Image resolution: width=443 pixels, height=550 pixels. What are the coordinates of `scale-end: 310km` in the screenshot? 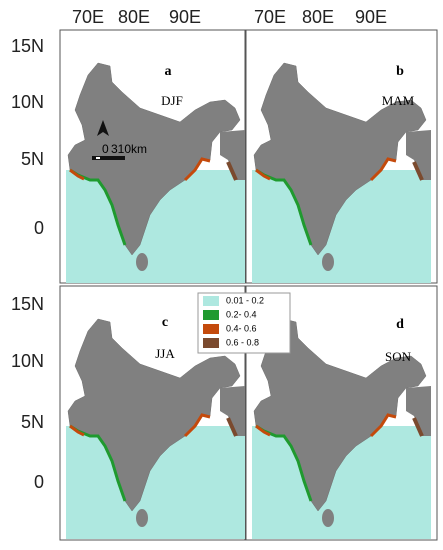 It's located at (129, 149).